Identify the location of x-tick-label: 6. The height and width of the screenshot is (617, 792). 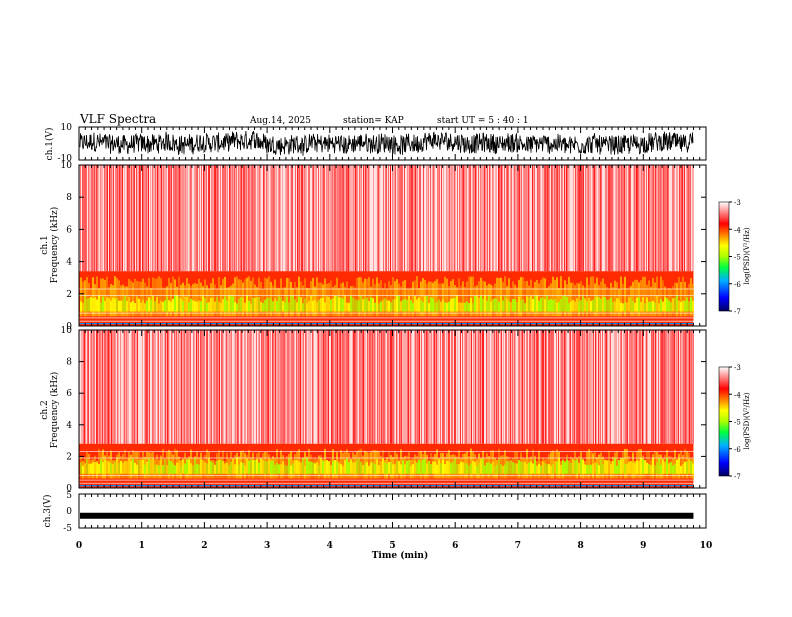
(455, 546).